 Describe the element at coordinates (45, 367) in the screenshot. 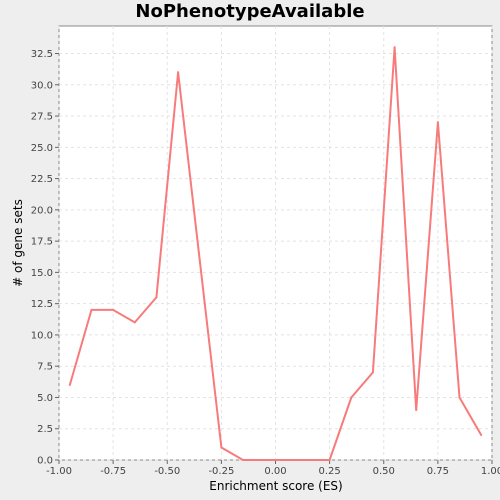

I see `y-tick-label: 7.5` at that location.